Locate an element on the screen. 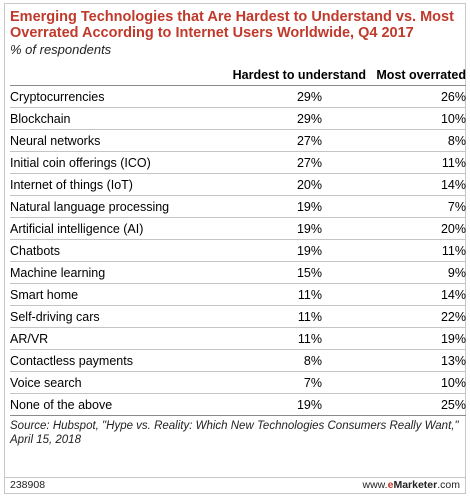 This screenshot has height=502, width=470. row-label: Cryptocurrencies is located at coordinates (111, 96).